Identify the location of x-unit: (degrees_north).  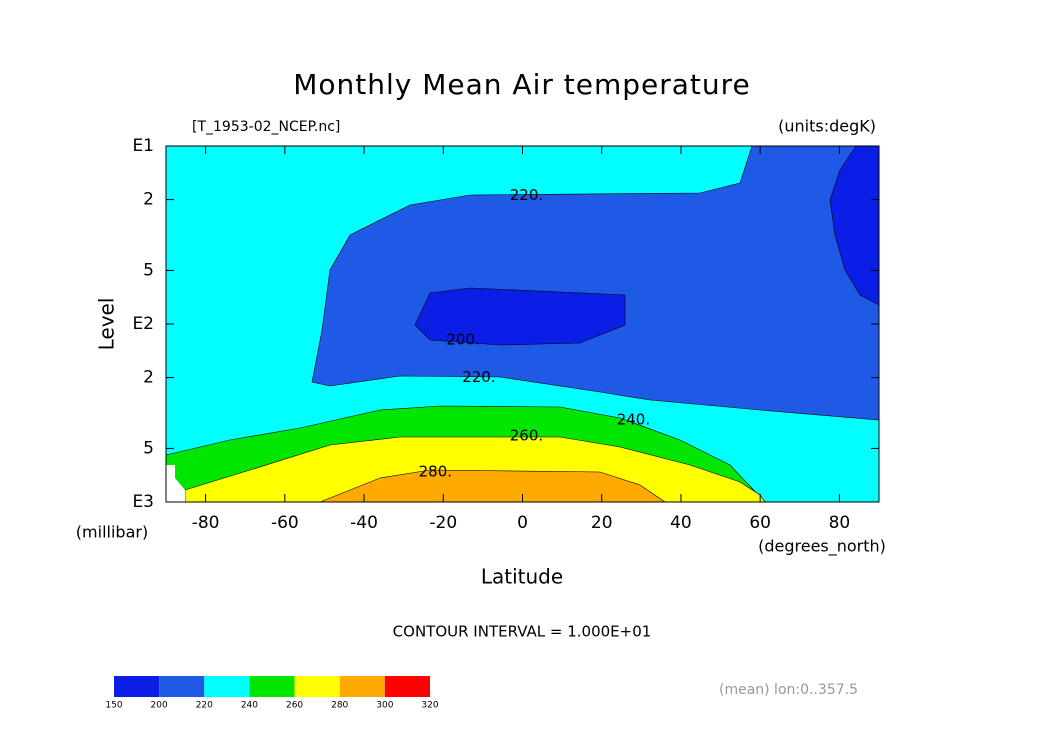
(822, 547).